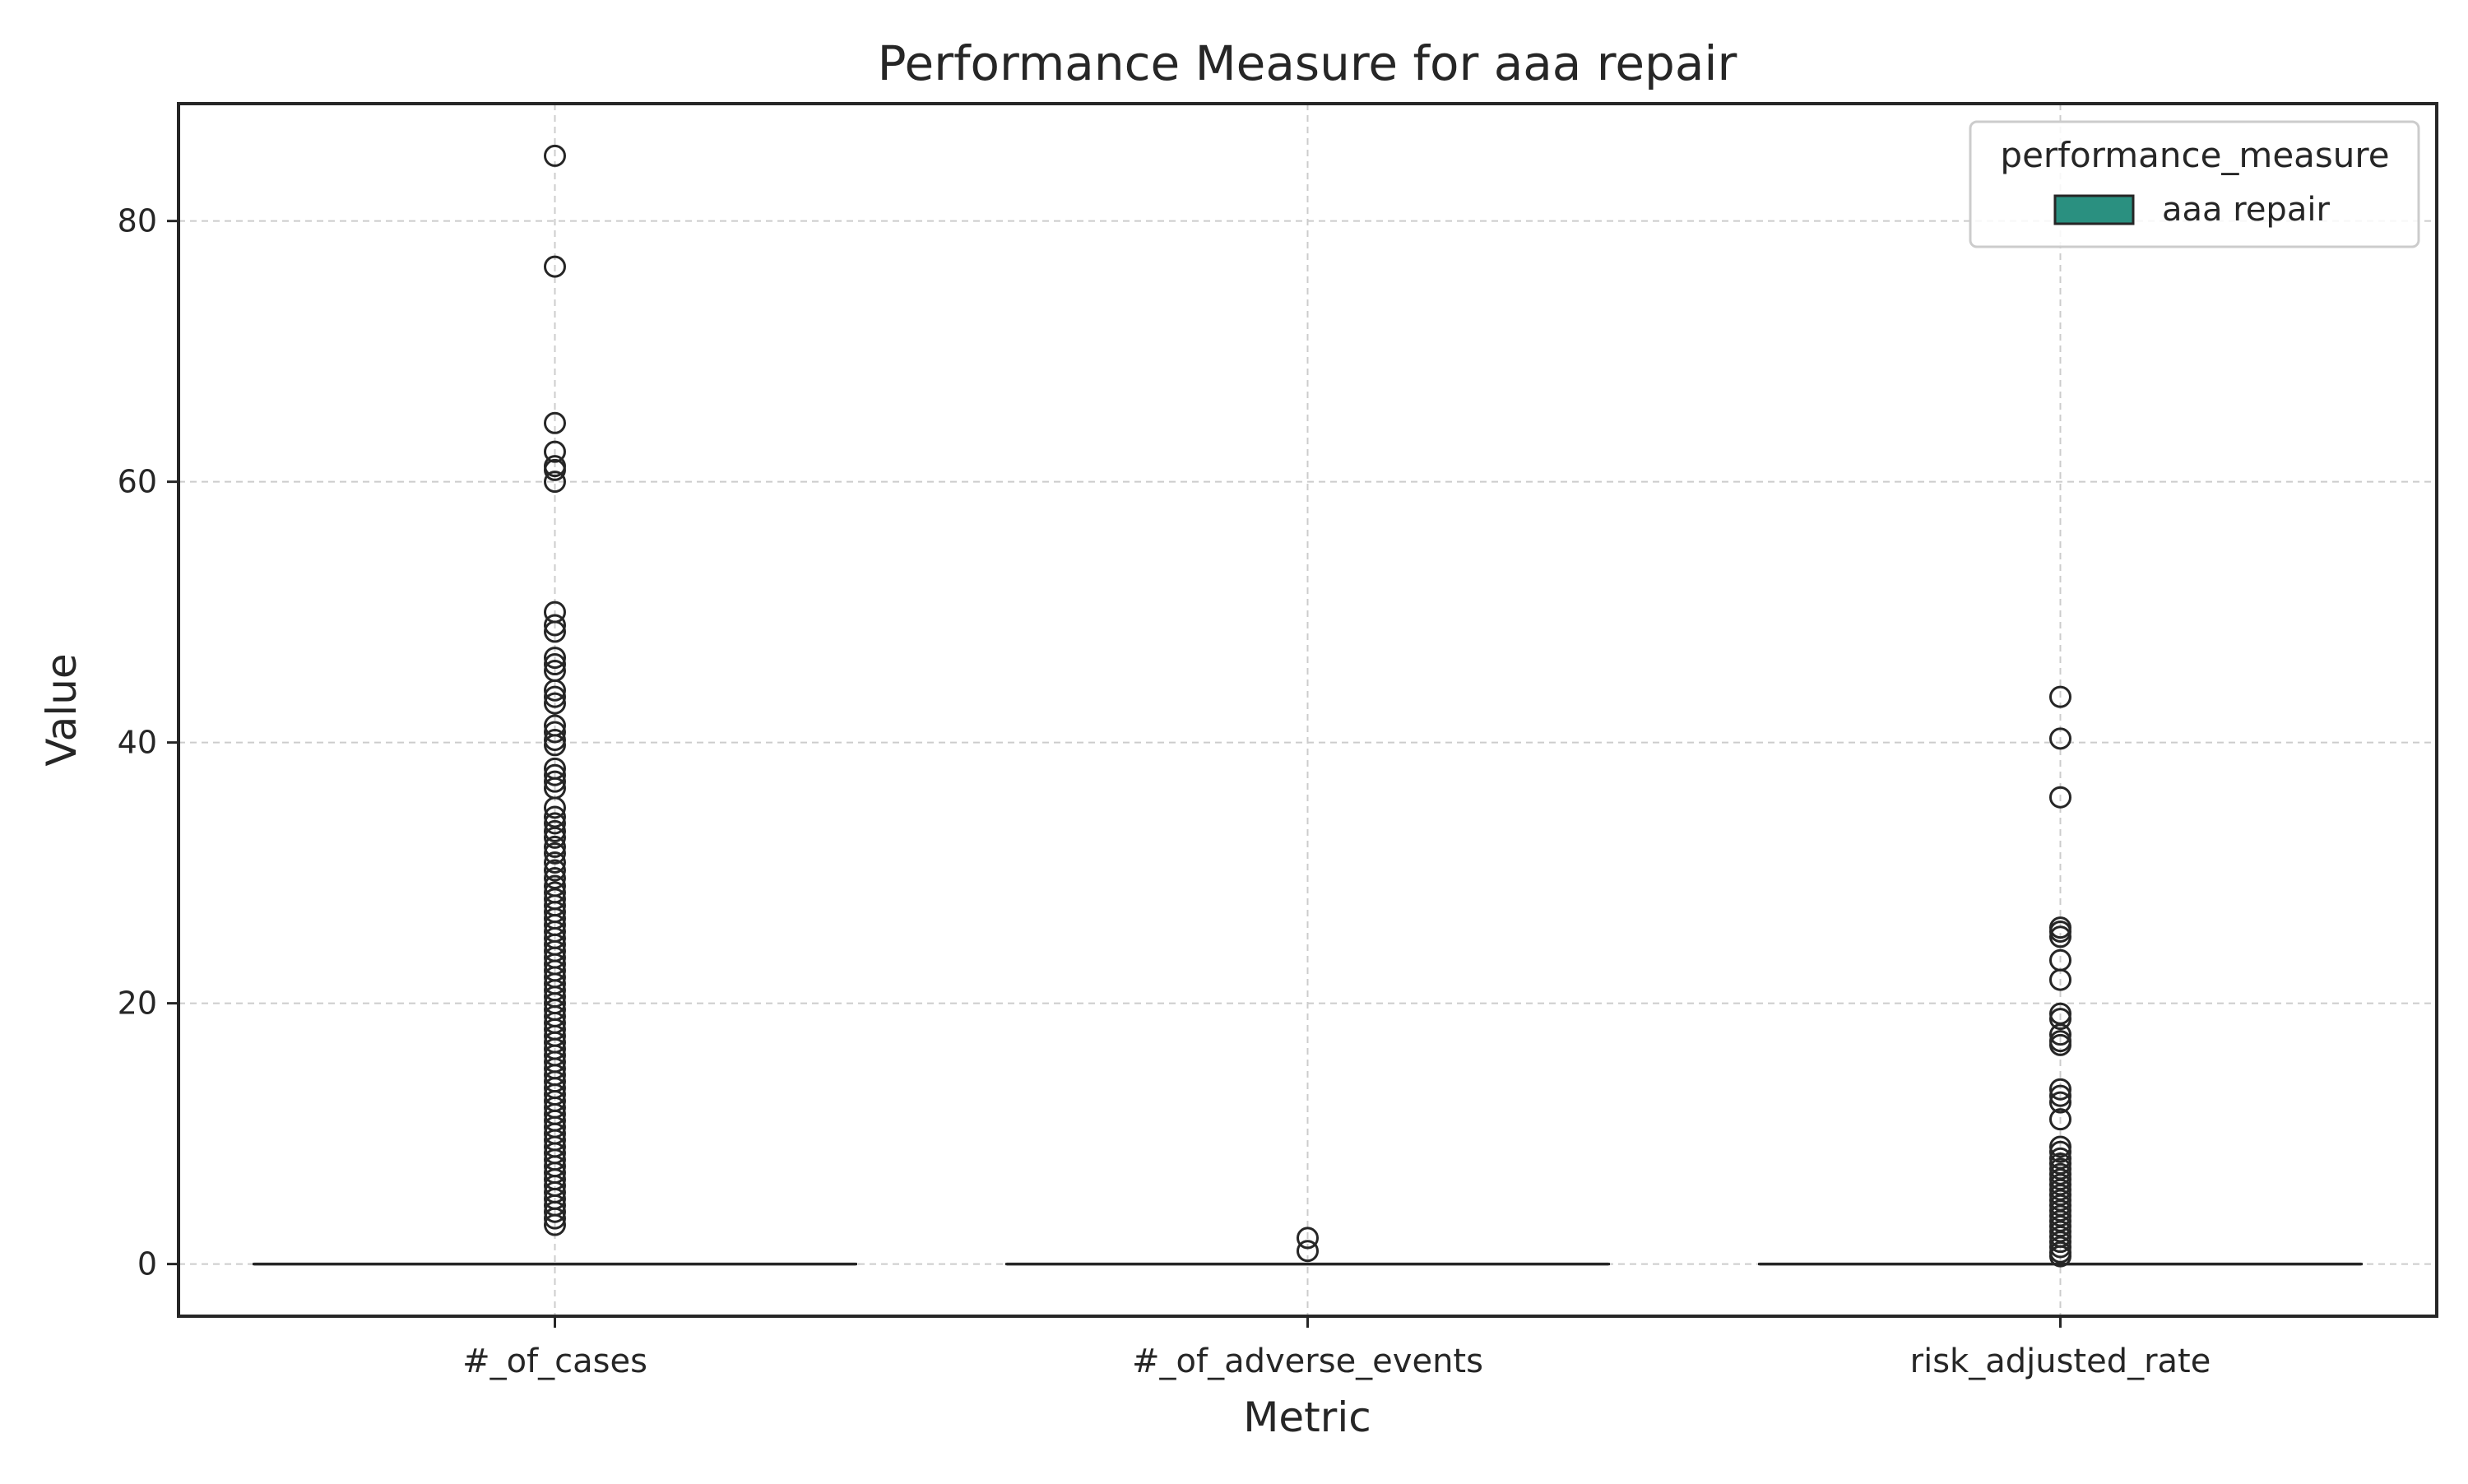  What do you see at coordinates (62, 709) in the screenshot?
I see `y-axis-label: Value` at bounding box center [62, 709].